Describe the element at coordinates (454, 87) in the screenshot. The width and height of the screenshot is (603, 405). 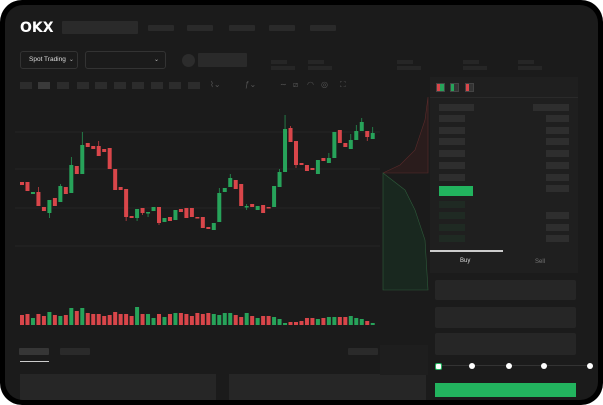
I see `orderbook-buy-icon` at that location.